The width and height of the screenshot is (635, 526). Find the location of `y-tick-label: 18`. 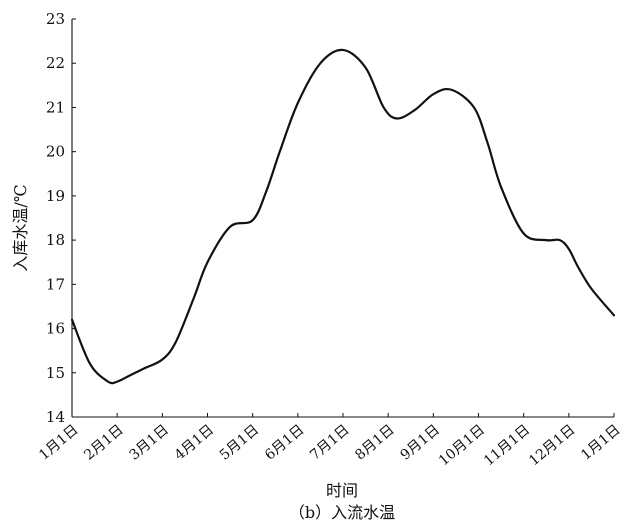

y-tick-label: 18 is located at coordinates (55, 240).